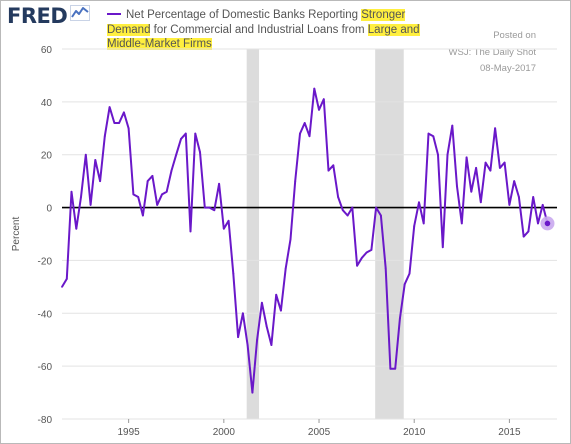  Describe the element at coordinates (45, 367) in the screenshot. I see `y-tick-label: -60` at that location.